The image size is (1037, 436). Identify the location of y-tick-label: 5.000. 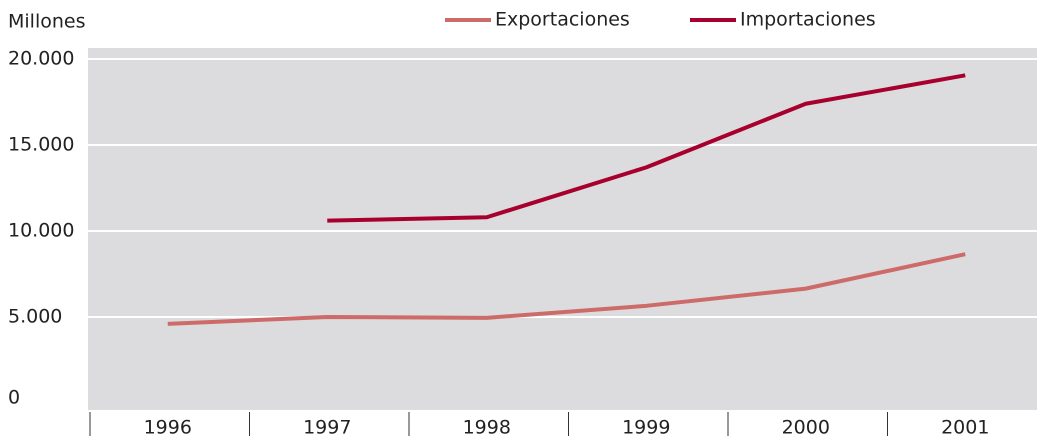
(35, 317).